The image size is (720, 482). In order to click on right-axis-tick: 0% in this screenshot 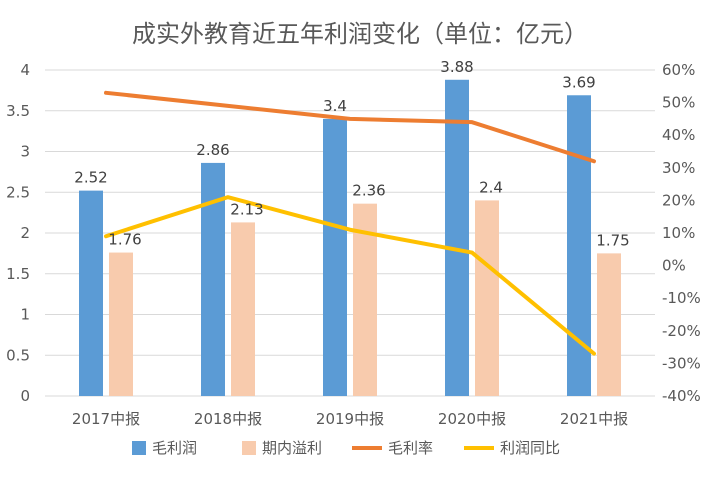, I will do `click(674, 266)`.